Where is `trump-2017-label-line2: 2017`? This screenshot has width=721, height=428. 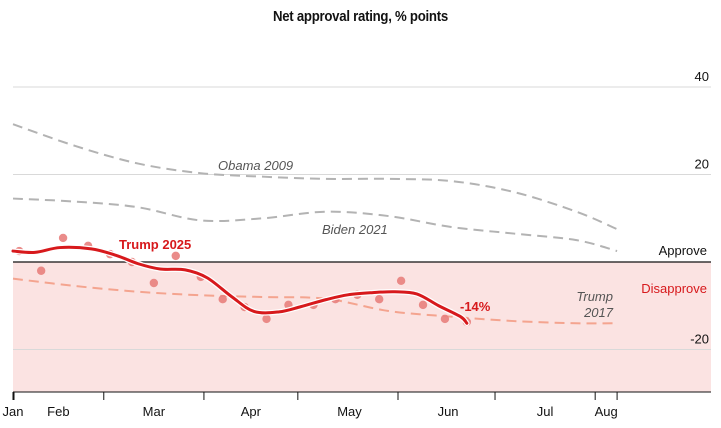 trump-2017-label-line2: 2017 is located at coordinates (598, 312).